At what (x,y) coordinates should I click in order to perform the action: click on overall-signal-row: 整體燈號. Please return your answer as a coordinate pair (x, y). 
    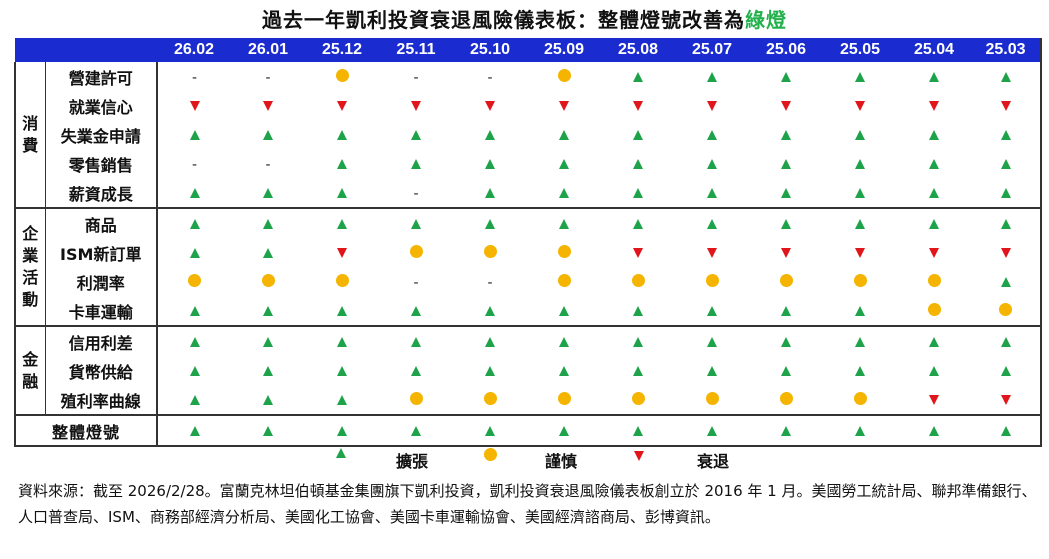
    Looking at the image, I should click on (528, 431).